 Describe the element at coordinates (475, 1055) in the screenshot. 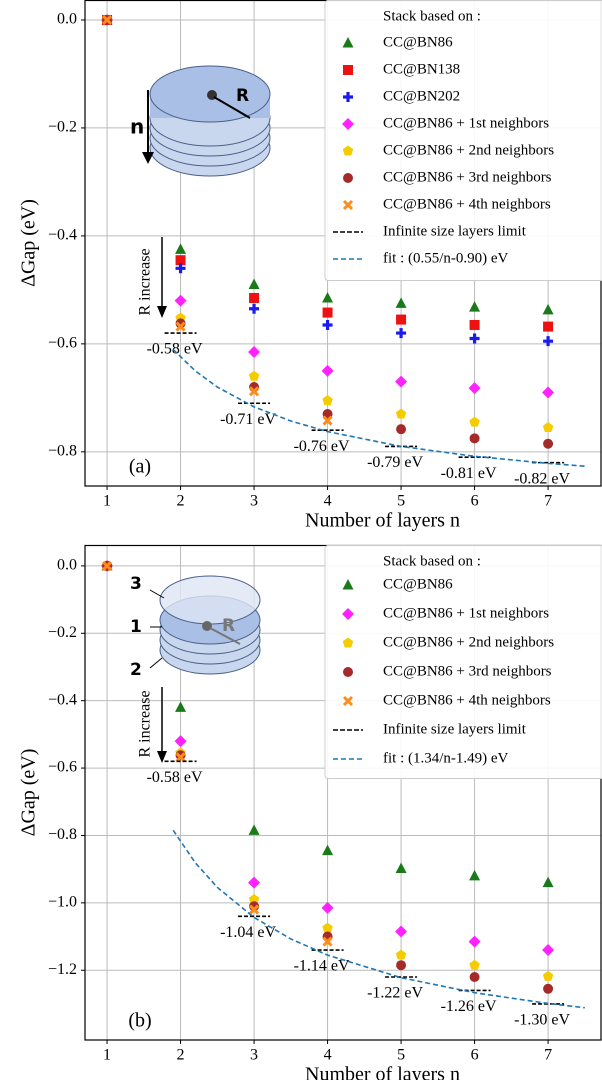

I see `x-tick-label: 6` at that location.